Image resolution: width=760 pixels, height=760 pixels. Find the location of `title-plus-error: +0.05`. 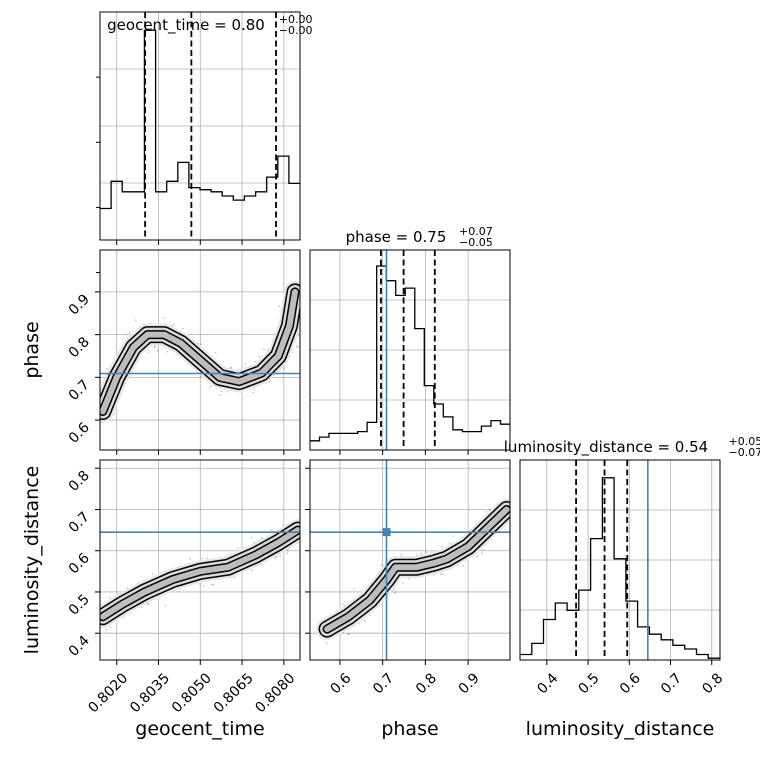

title-plus-error: +0.05 is located at coordinates (744, 441).